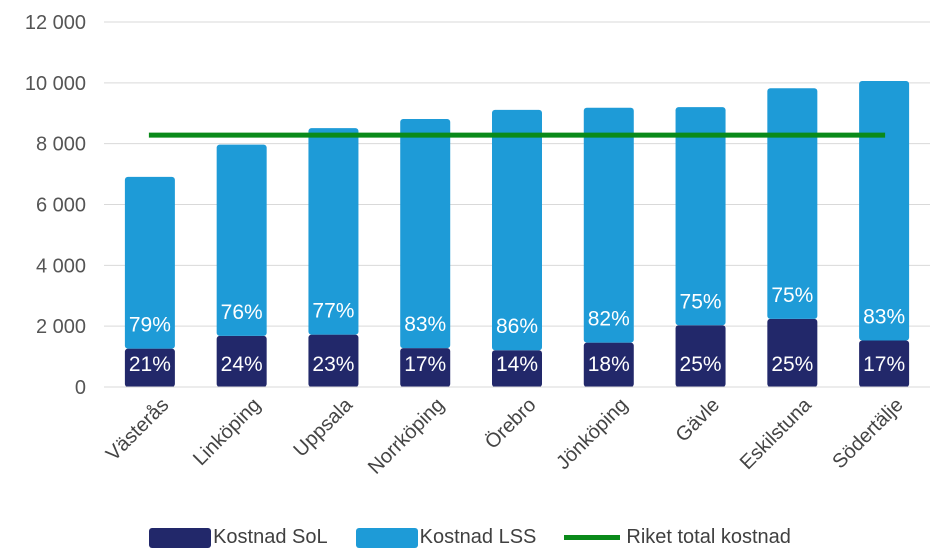 Image resolution: width=940 pixels, height=554 pixels. I want to click on legend-label-lss: Kostnad LSS, so click(478, 537).